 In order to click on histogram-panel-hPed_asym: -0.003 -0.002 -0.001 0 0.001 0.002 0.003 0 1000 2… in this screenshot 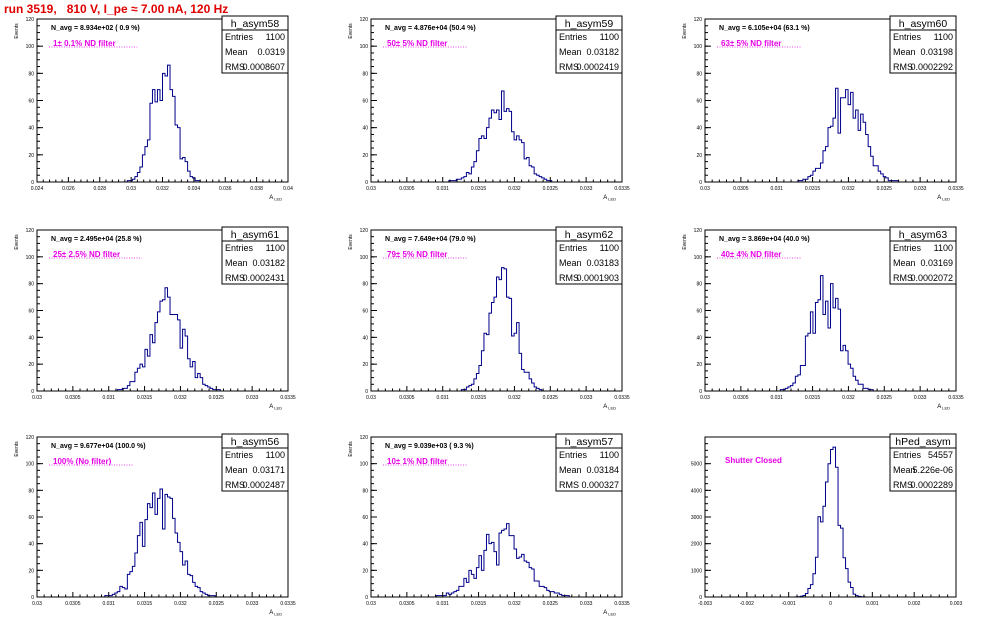, I will do `click(827, 520)`.